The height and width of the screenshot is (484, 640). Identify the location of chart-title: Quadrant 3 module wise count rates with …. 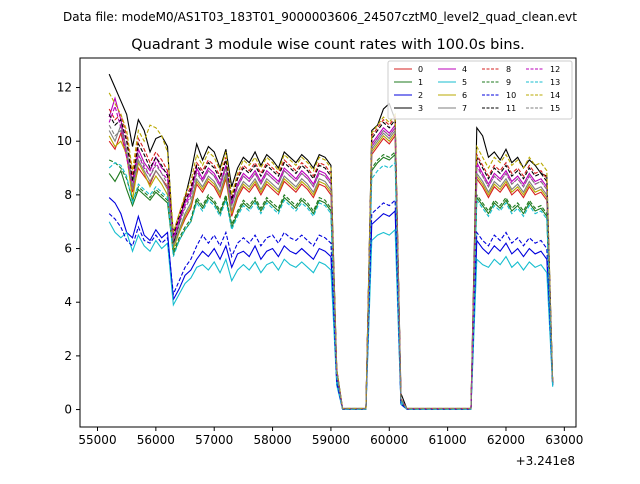
(328, 45).